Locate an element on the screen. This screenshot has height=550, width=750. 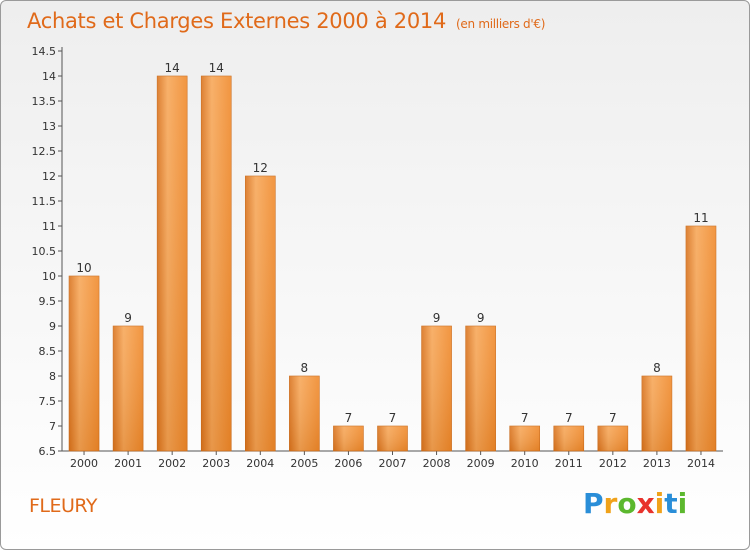
chart-title-text: Achats et Charges Externes 2000 à 2014 is located at coordinates (237, 21).